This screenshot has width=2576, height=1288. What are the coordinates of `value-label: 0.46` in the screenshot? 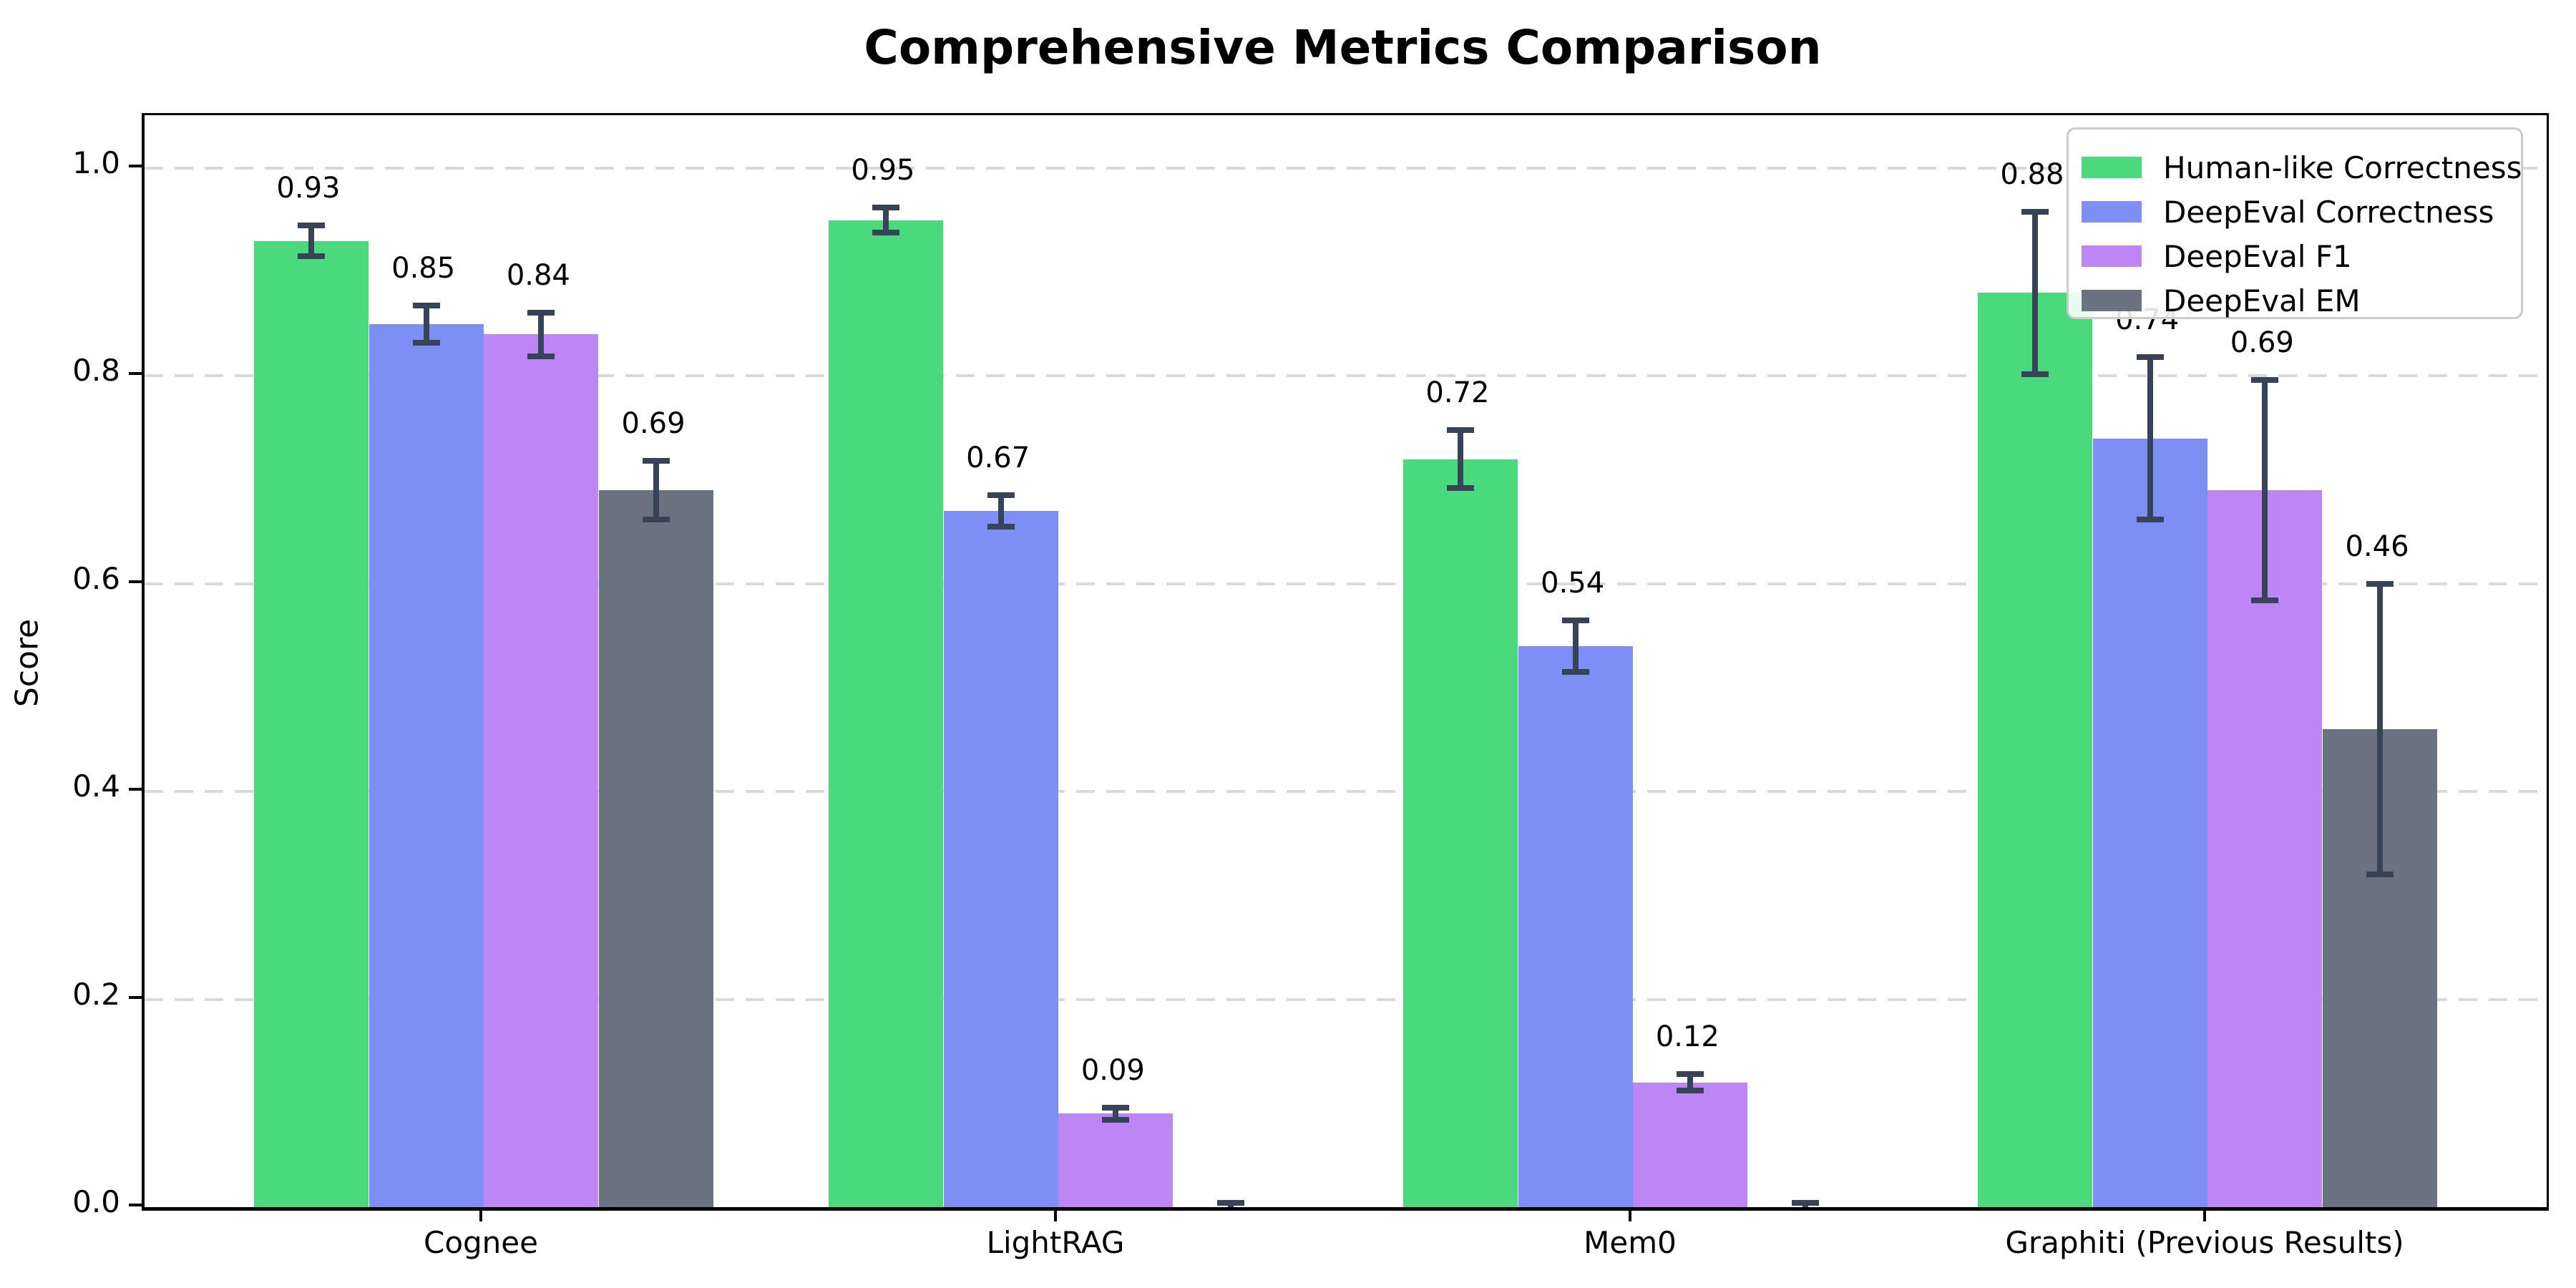 It's located at (2377, 546).